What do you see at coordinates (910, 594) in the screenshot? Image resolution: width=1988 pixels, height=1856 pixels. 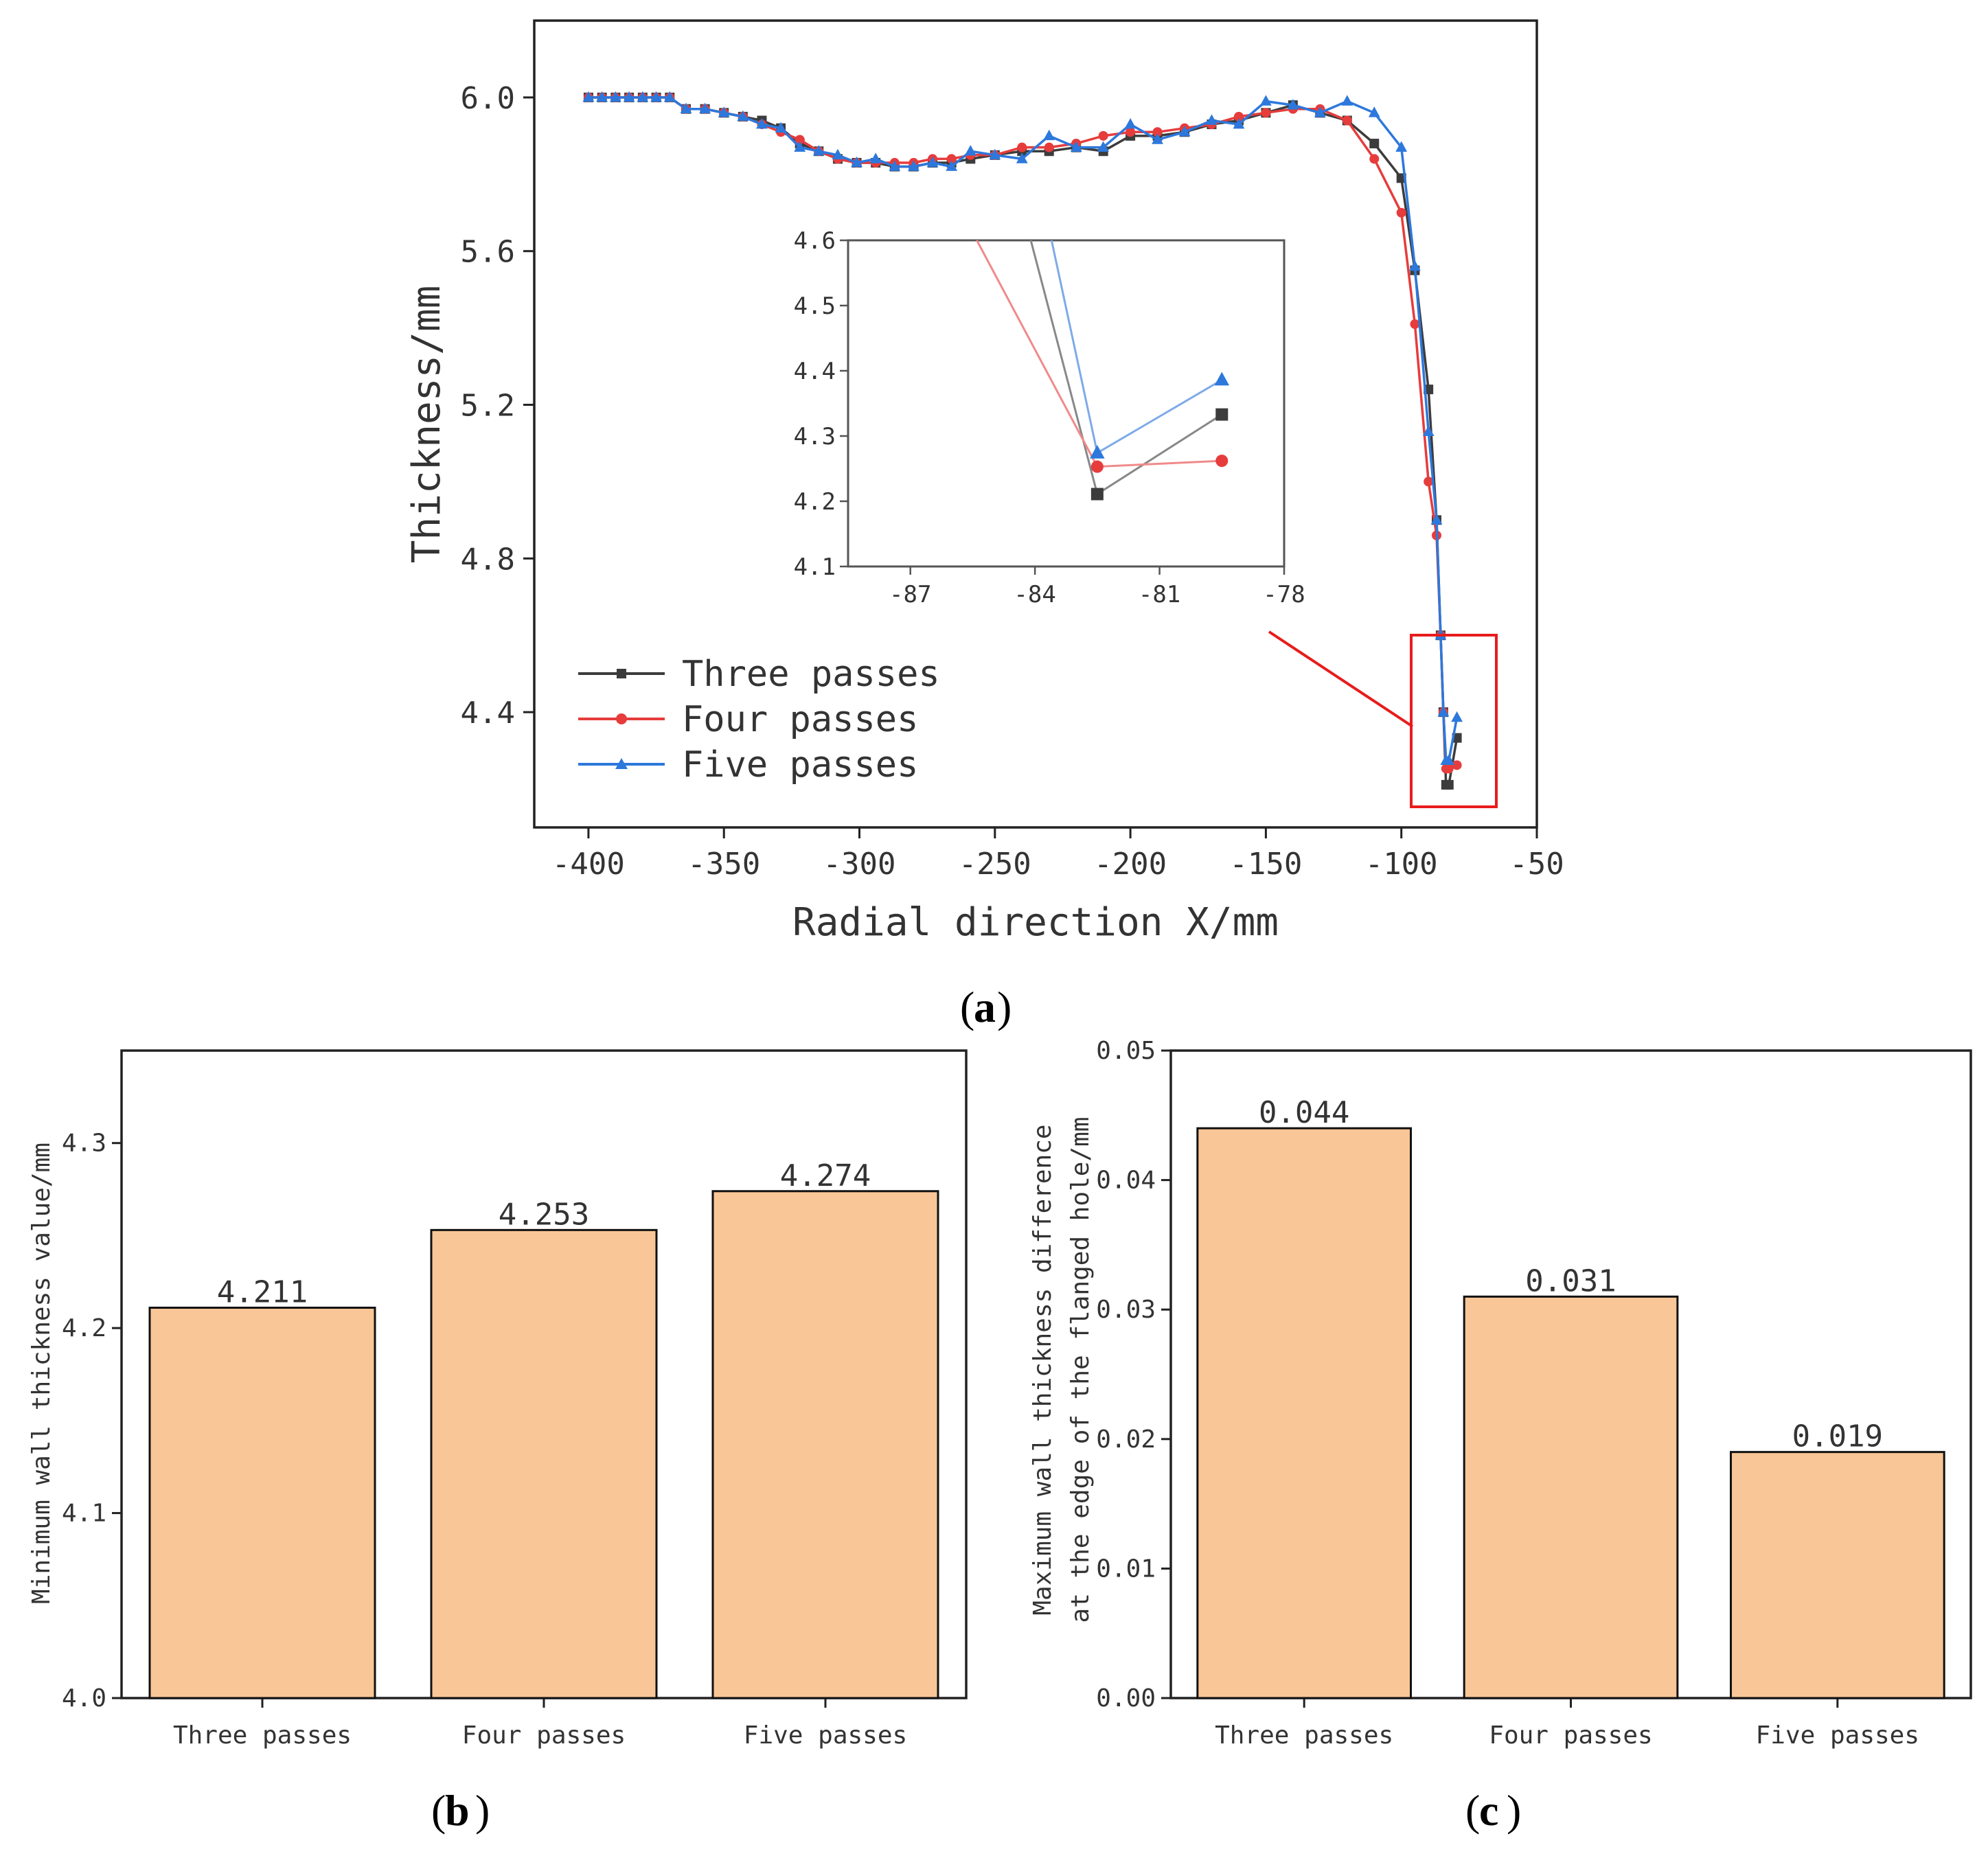 I see `chart-a-inset-xtick-label: -87` at bounding box center [910, 594].